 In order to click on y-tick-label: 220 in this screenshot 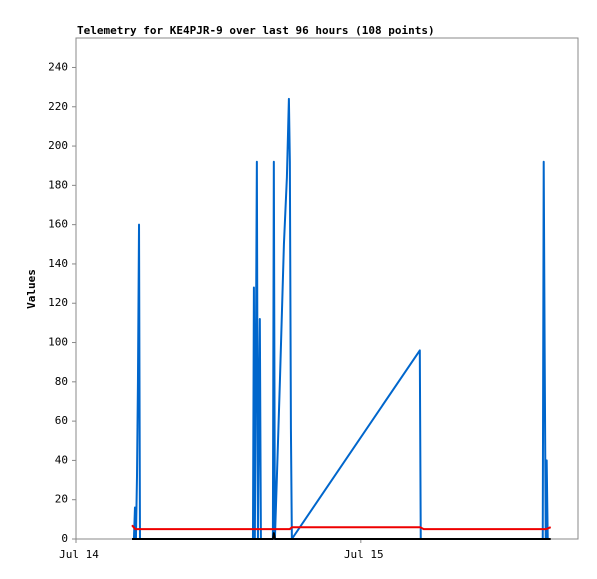, I will do `click(58, 106)`.